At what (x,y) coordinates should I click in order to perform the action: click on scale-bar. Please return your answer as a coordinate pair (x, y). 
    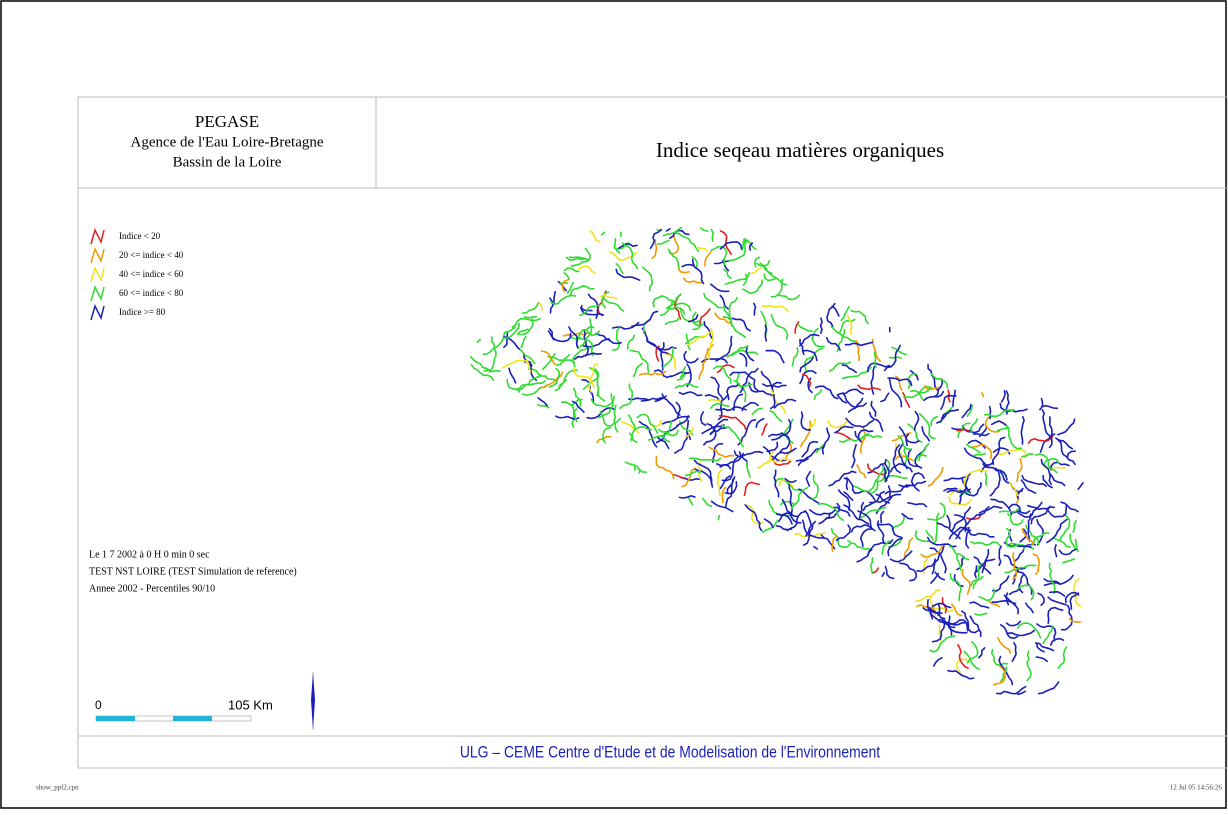
    Looking at the image, I should click on (173, 718).